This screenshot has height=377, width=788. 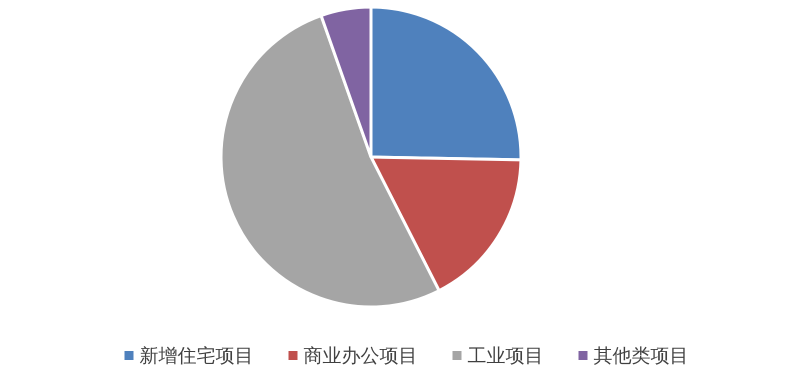 I want to click on legend-label: 其他类项目, so click(x=641, y=356).